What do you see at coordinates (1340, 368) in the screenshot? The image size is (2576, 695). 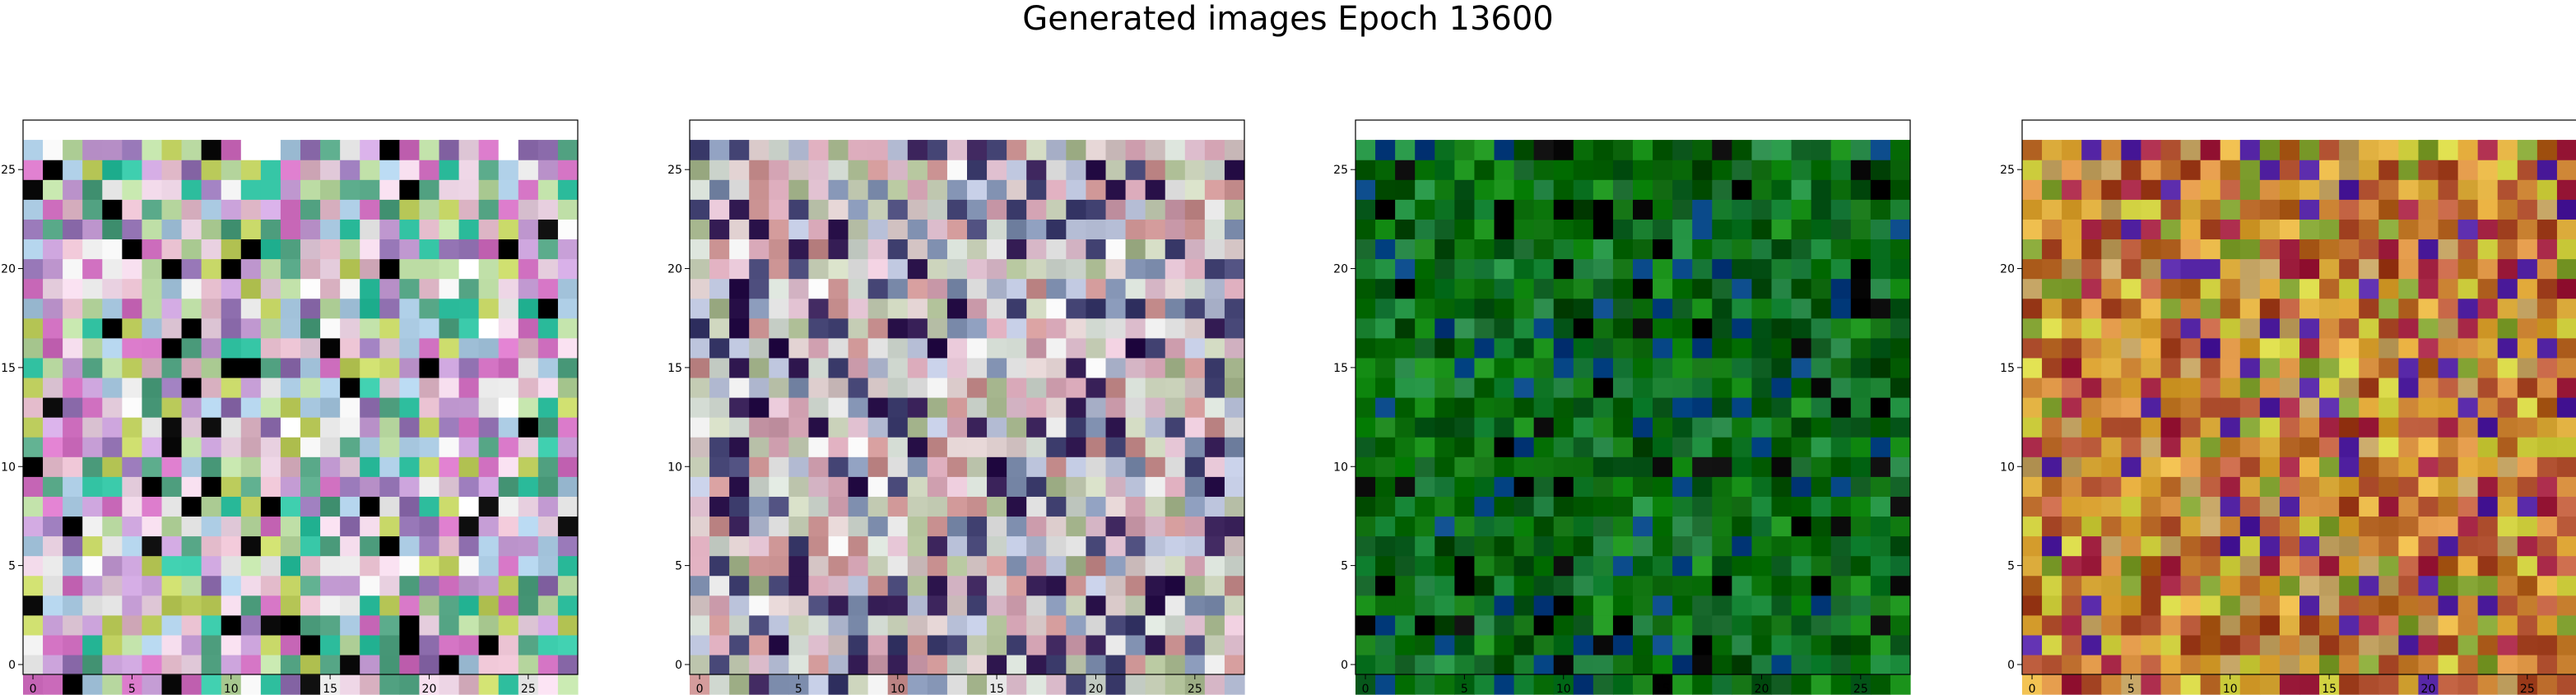 I see `y-tick-label: 15` at bounding box center [1340, 368].